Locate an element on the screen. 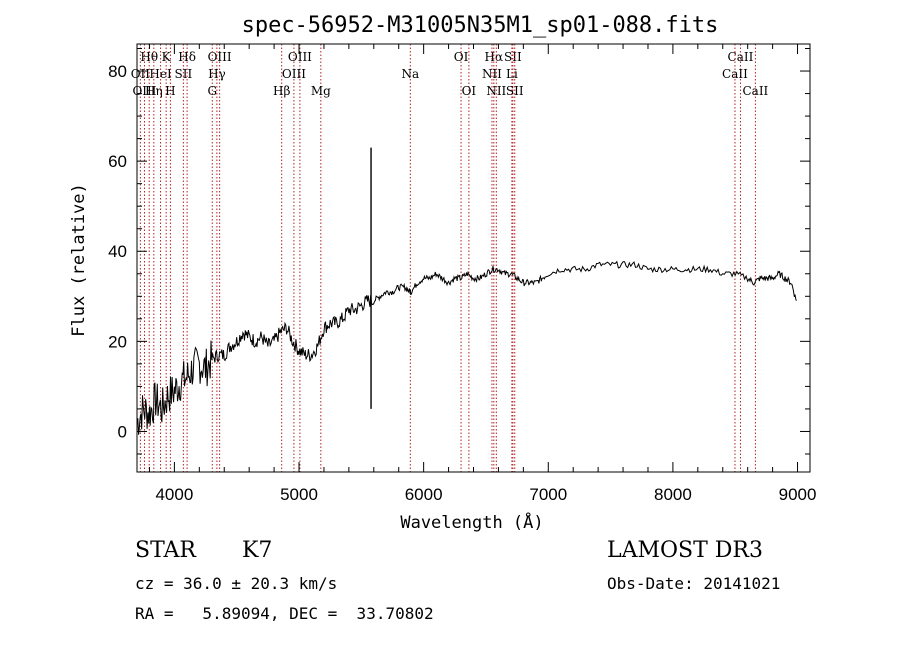 This screenshot has height=649, width=900. line-label: Hα is located at coordinates (494, 57).